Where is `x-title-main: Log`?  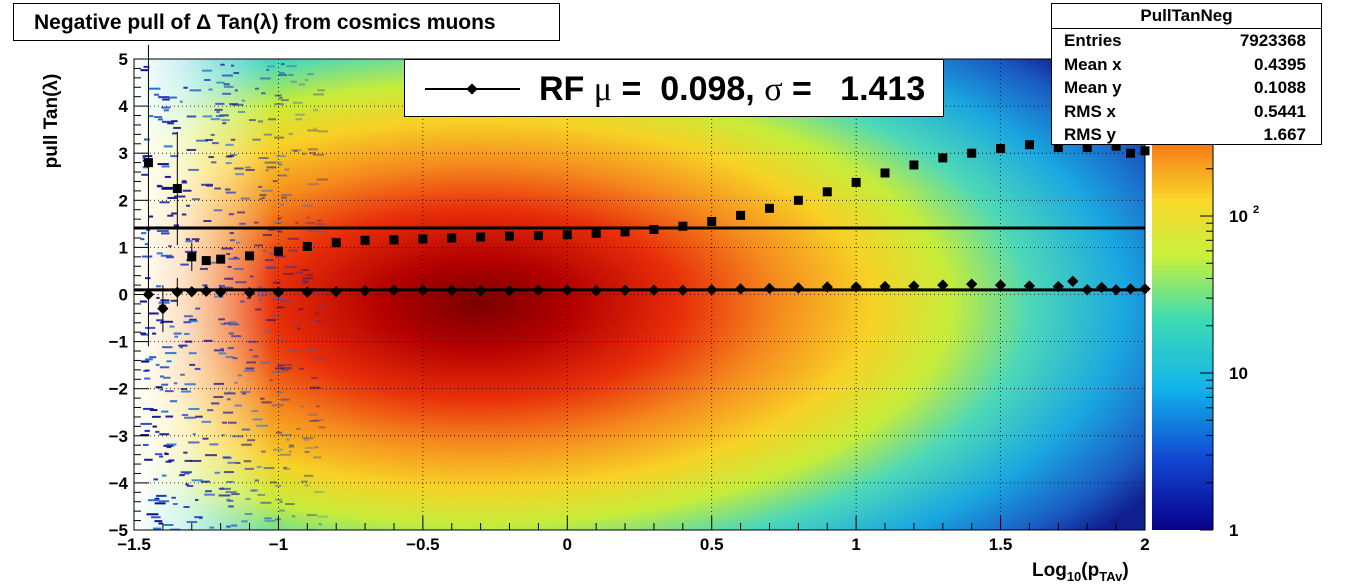 x-title-main: Log is located at coordinates (1049, 570).